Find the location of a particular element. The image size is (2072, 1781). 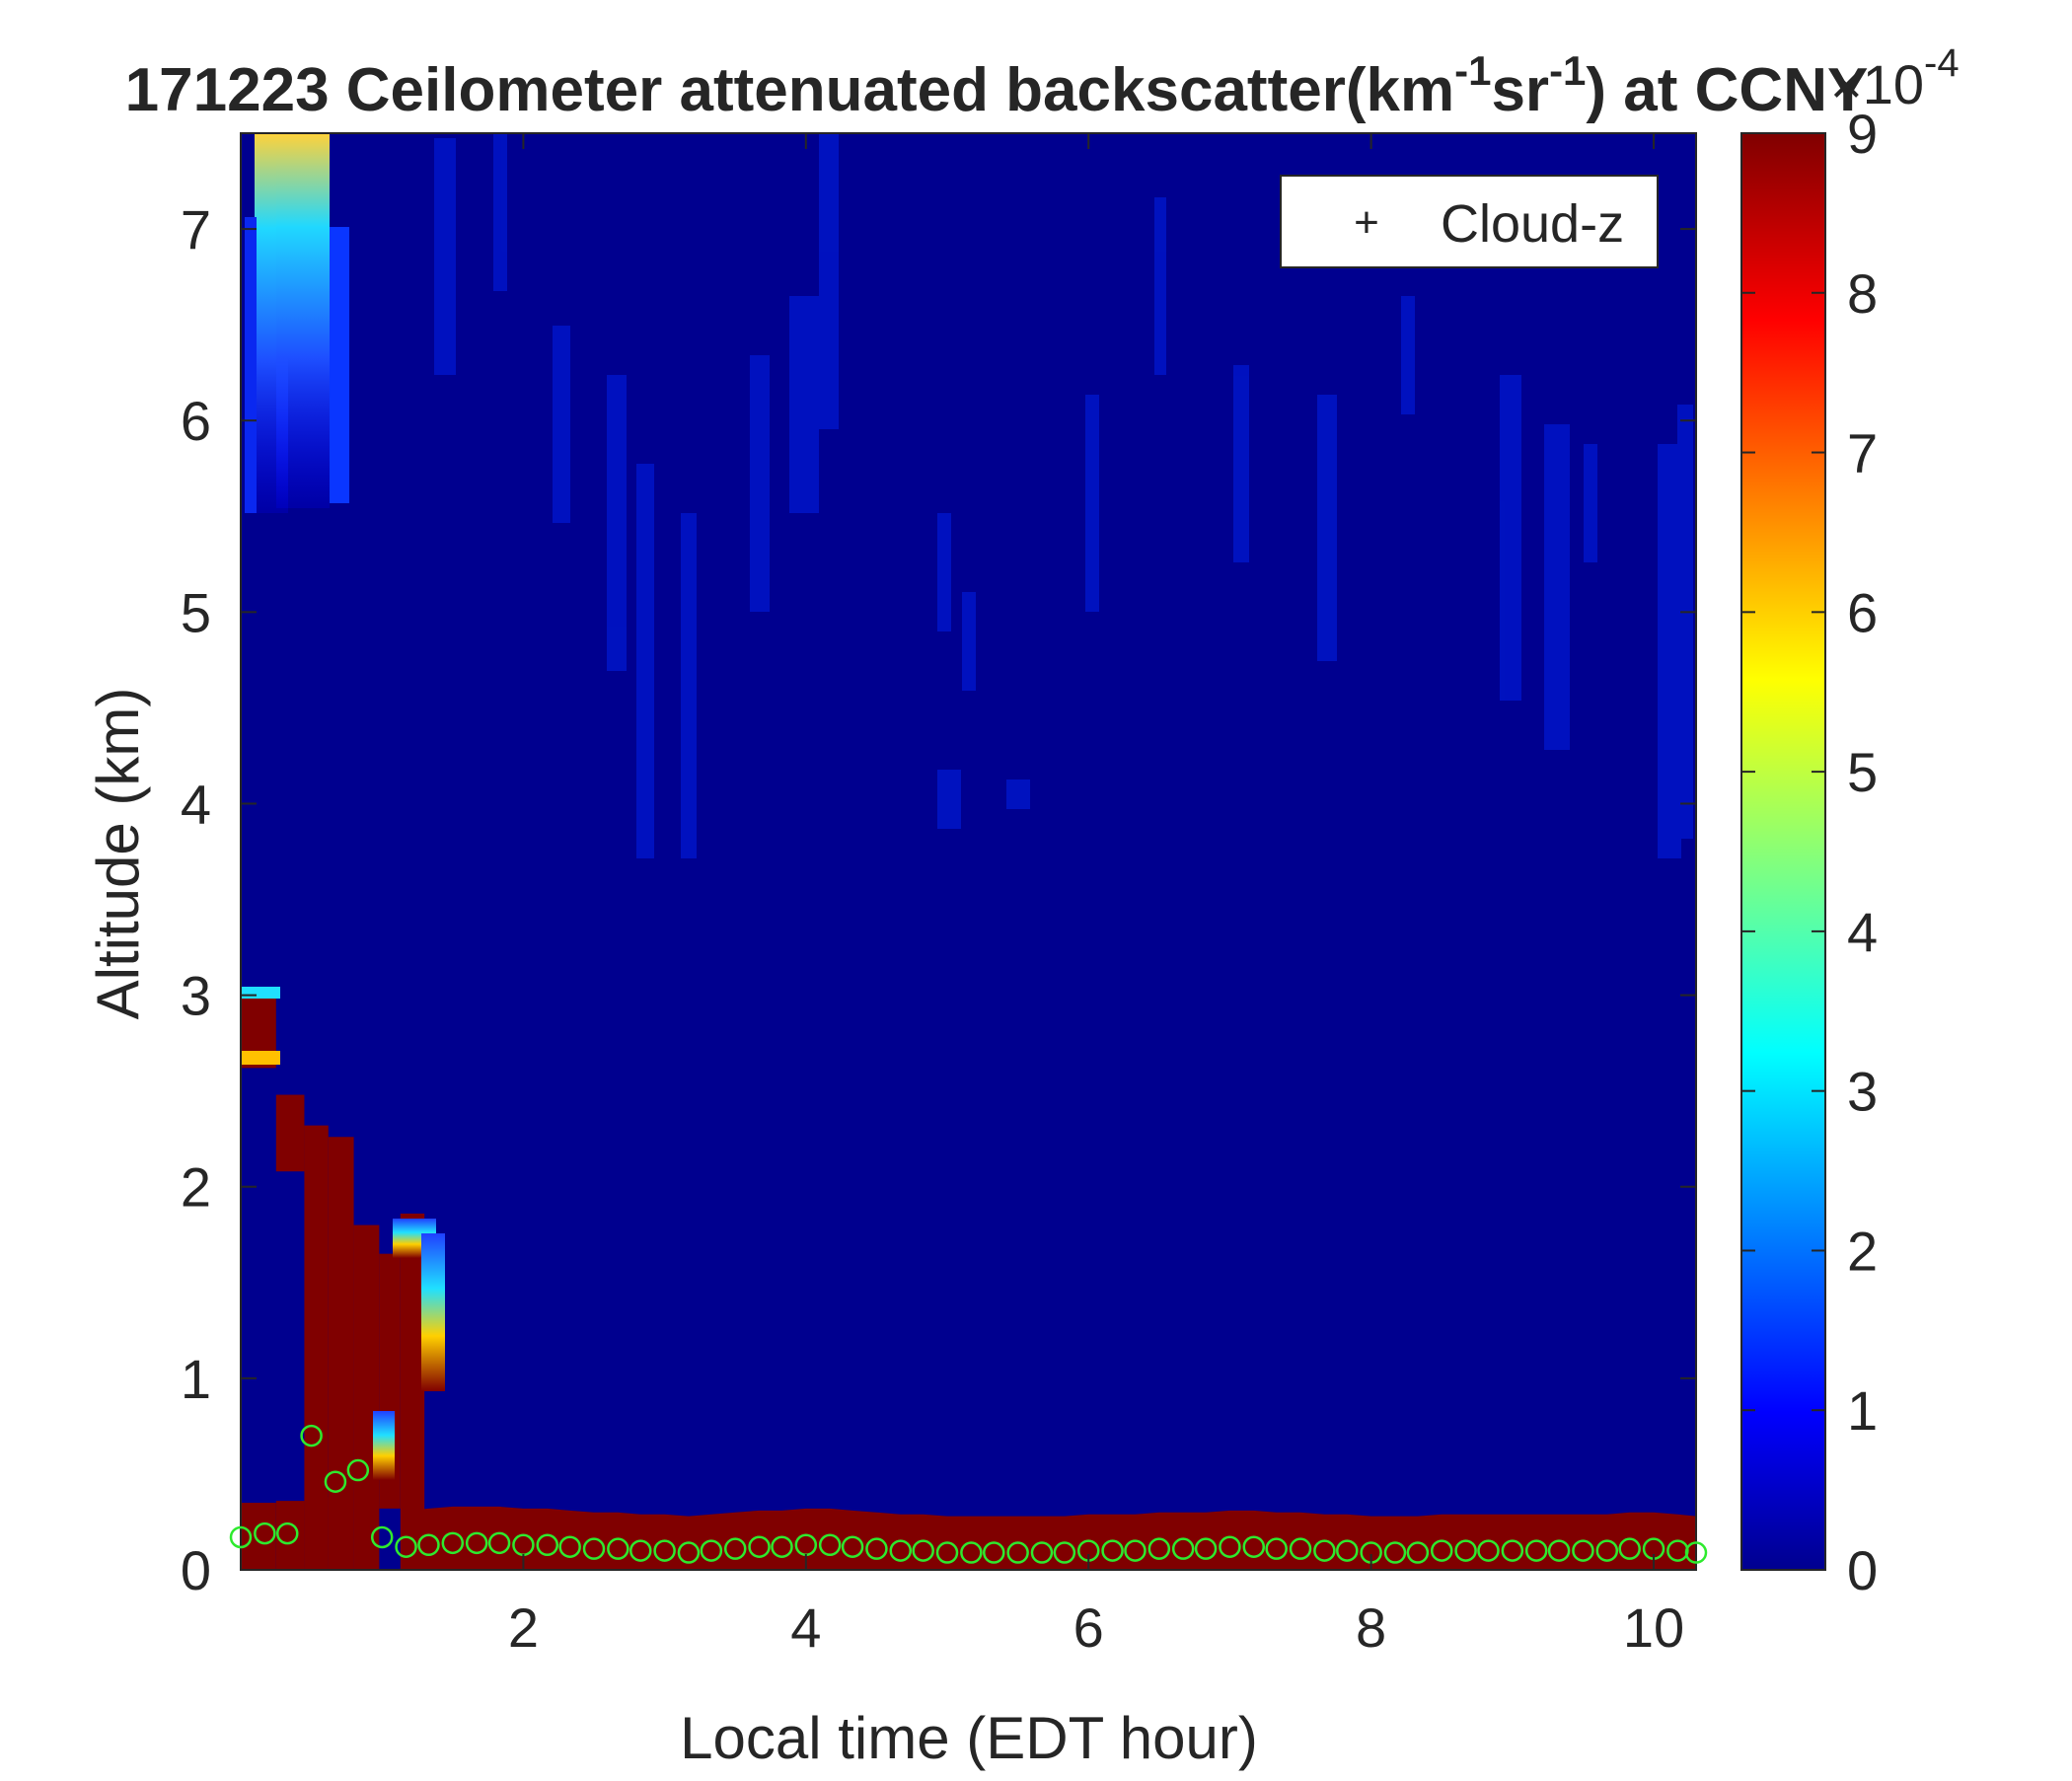

cloud-z-markers is located at coordinates (969, 1494).